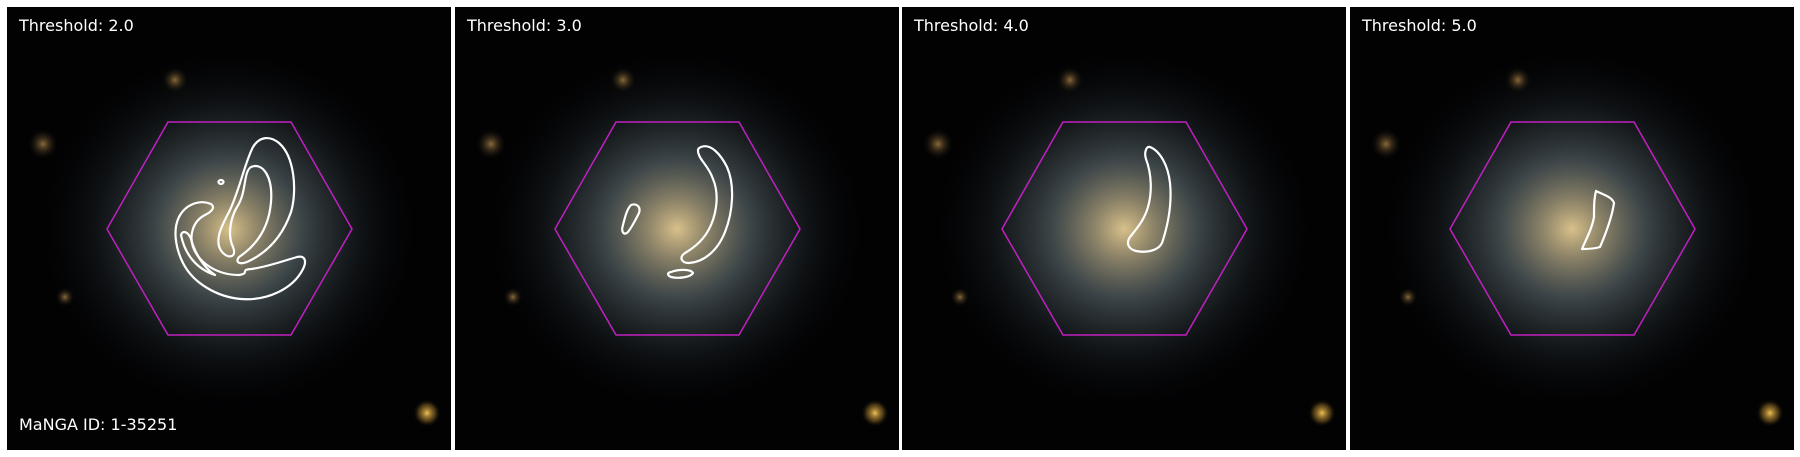 Image resolution: width=1800 pixels, height=457 pixels. What do you see at coordinates (524, 25) in the screenshot?
I see `threshold-label: Threshold: 3.0` at bounding box center [524, 25].